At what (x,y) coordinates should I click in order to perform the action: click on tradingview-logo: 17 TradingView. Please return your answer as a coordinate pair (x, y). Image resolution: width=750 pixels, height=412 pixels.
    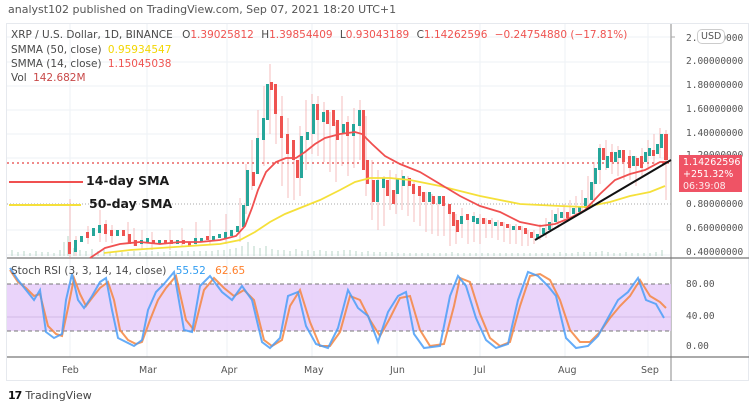
    Looking at the image, I should click on (50, 395).